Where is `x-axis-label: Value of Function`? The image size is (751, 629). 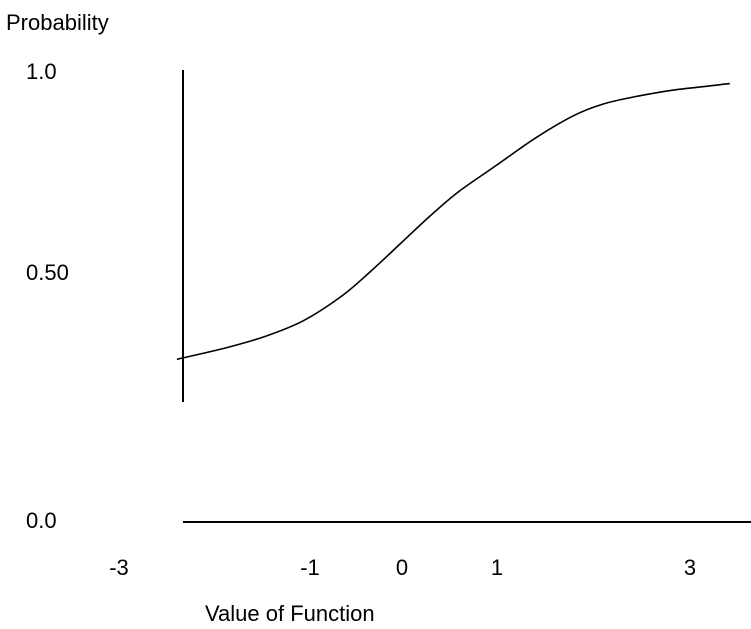 x-axis-label: Value of Function is located at coordinates (290, 613).